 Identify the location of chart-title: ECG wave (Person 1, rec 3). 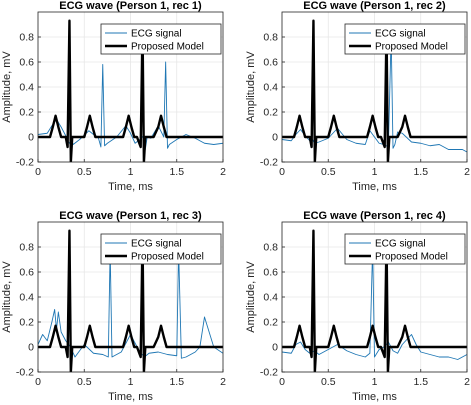
(130, 216).